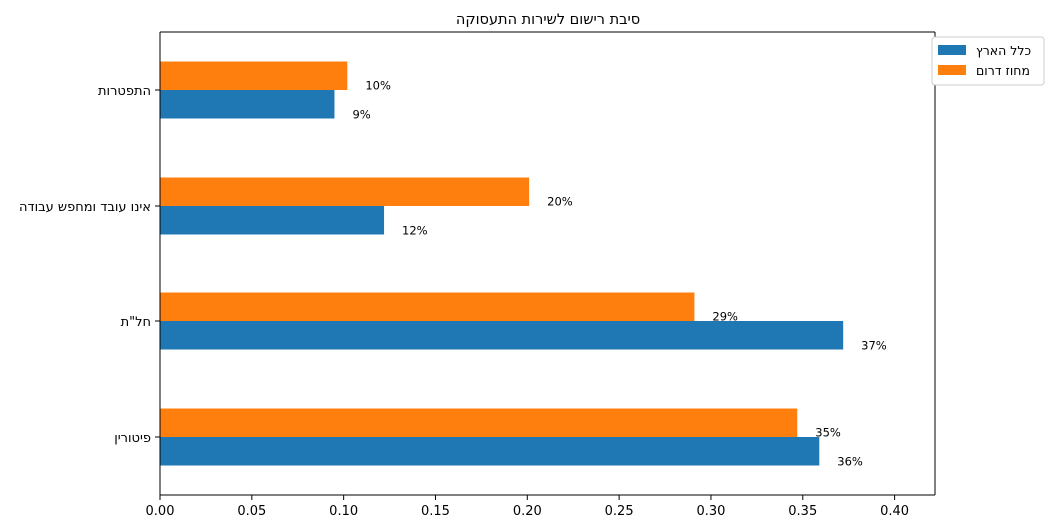  Describe the element at coordinates (619, 511) in the screenshot. I see `x-tick-label: 0.25` at that location.